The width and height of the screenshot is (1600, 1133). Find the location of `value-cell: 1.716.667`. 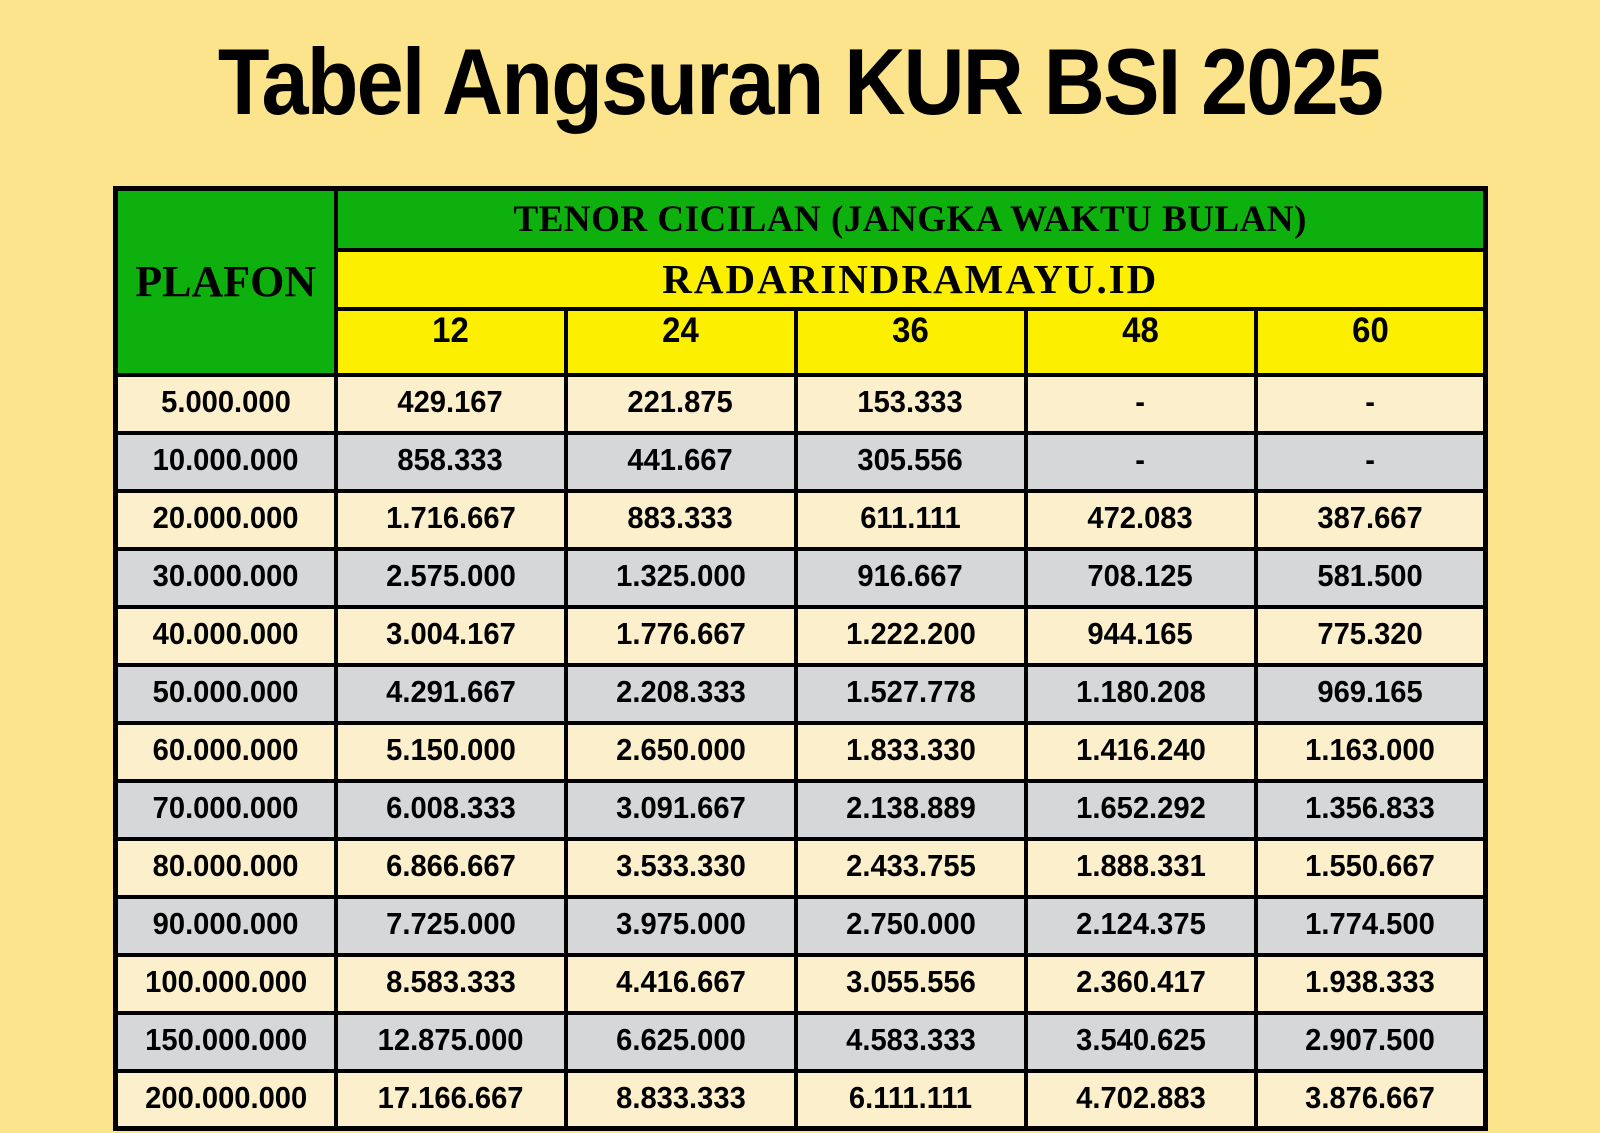

value-cell: 1.716.667 is located at coordinates (450, 519).